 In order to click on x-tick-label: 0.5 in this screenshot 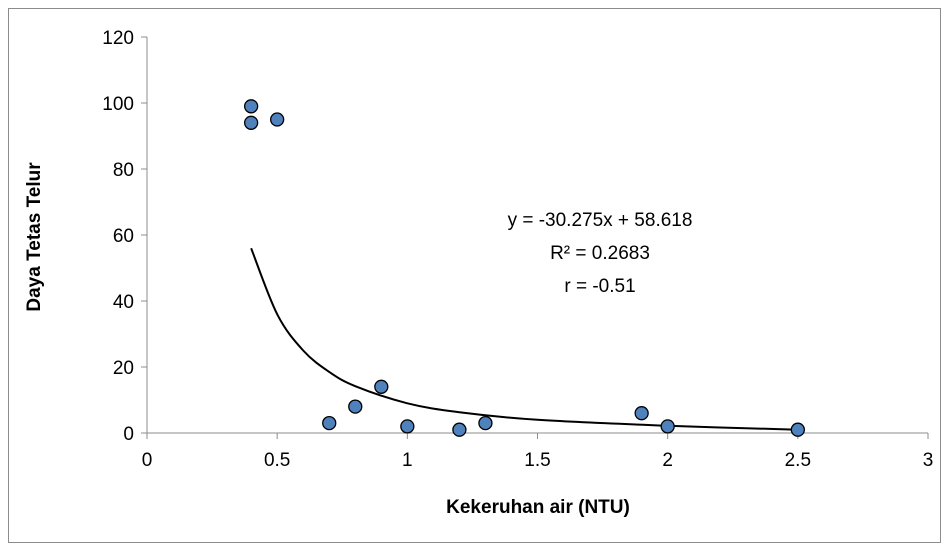, I will do `click(277, 460)`.